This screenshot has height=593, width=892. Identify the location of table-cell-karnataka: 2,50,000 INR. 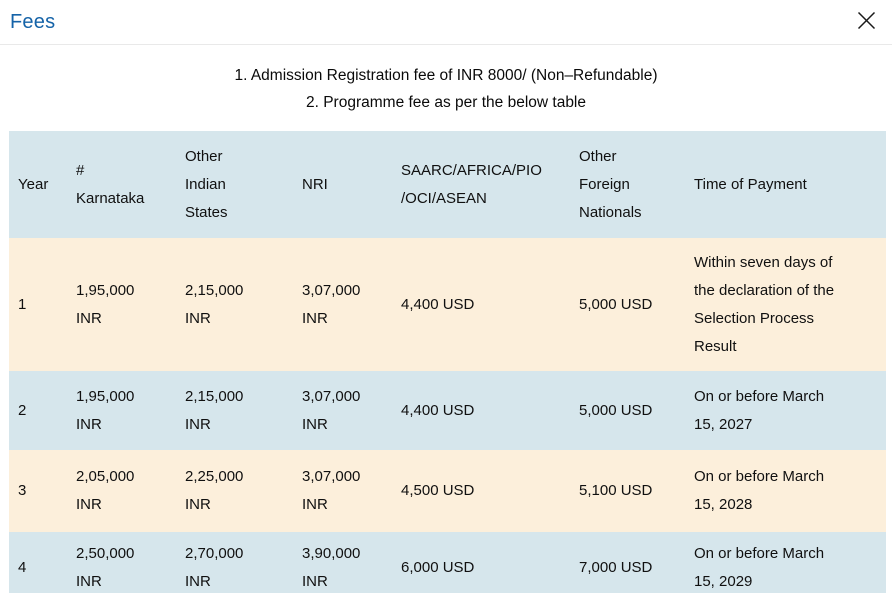
(105, 567).